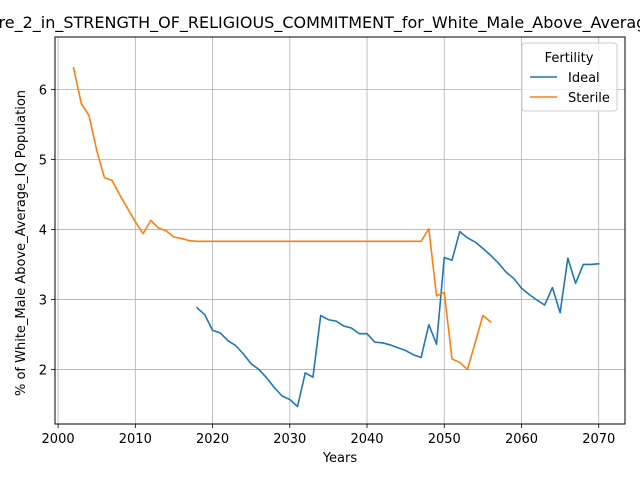  I want to click on x-tick-label: 2050, so click(444, 439).